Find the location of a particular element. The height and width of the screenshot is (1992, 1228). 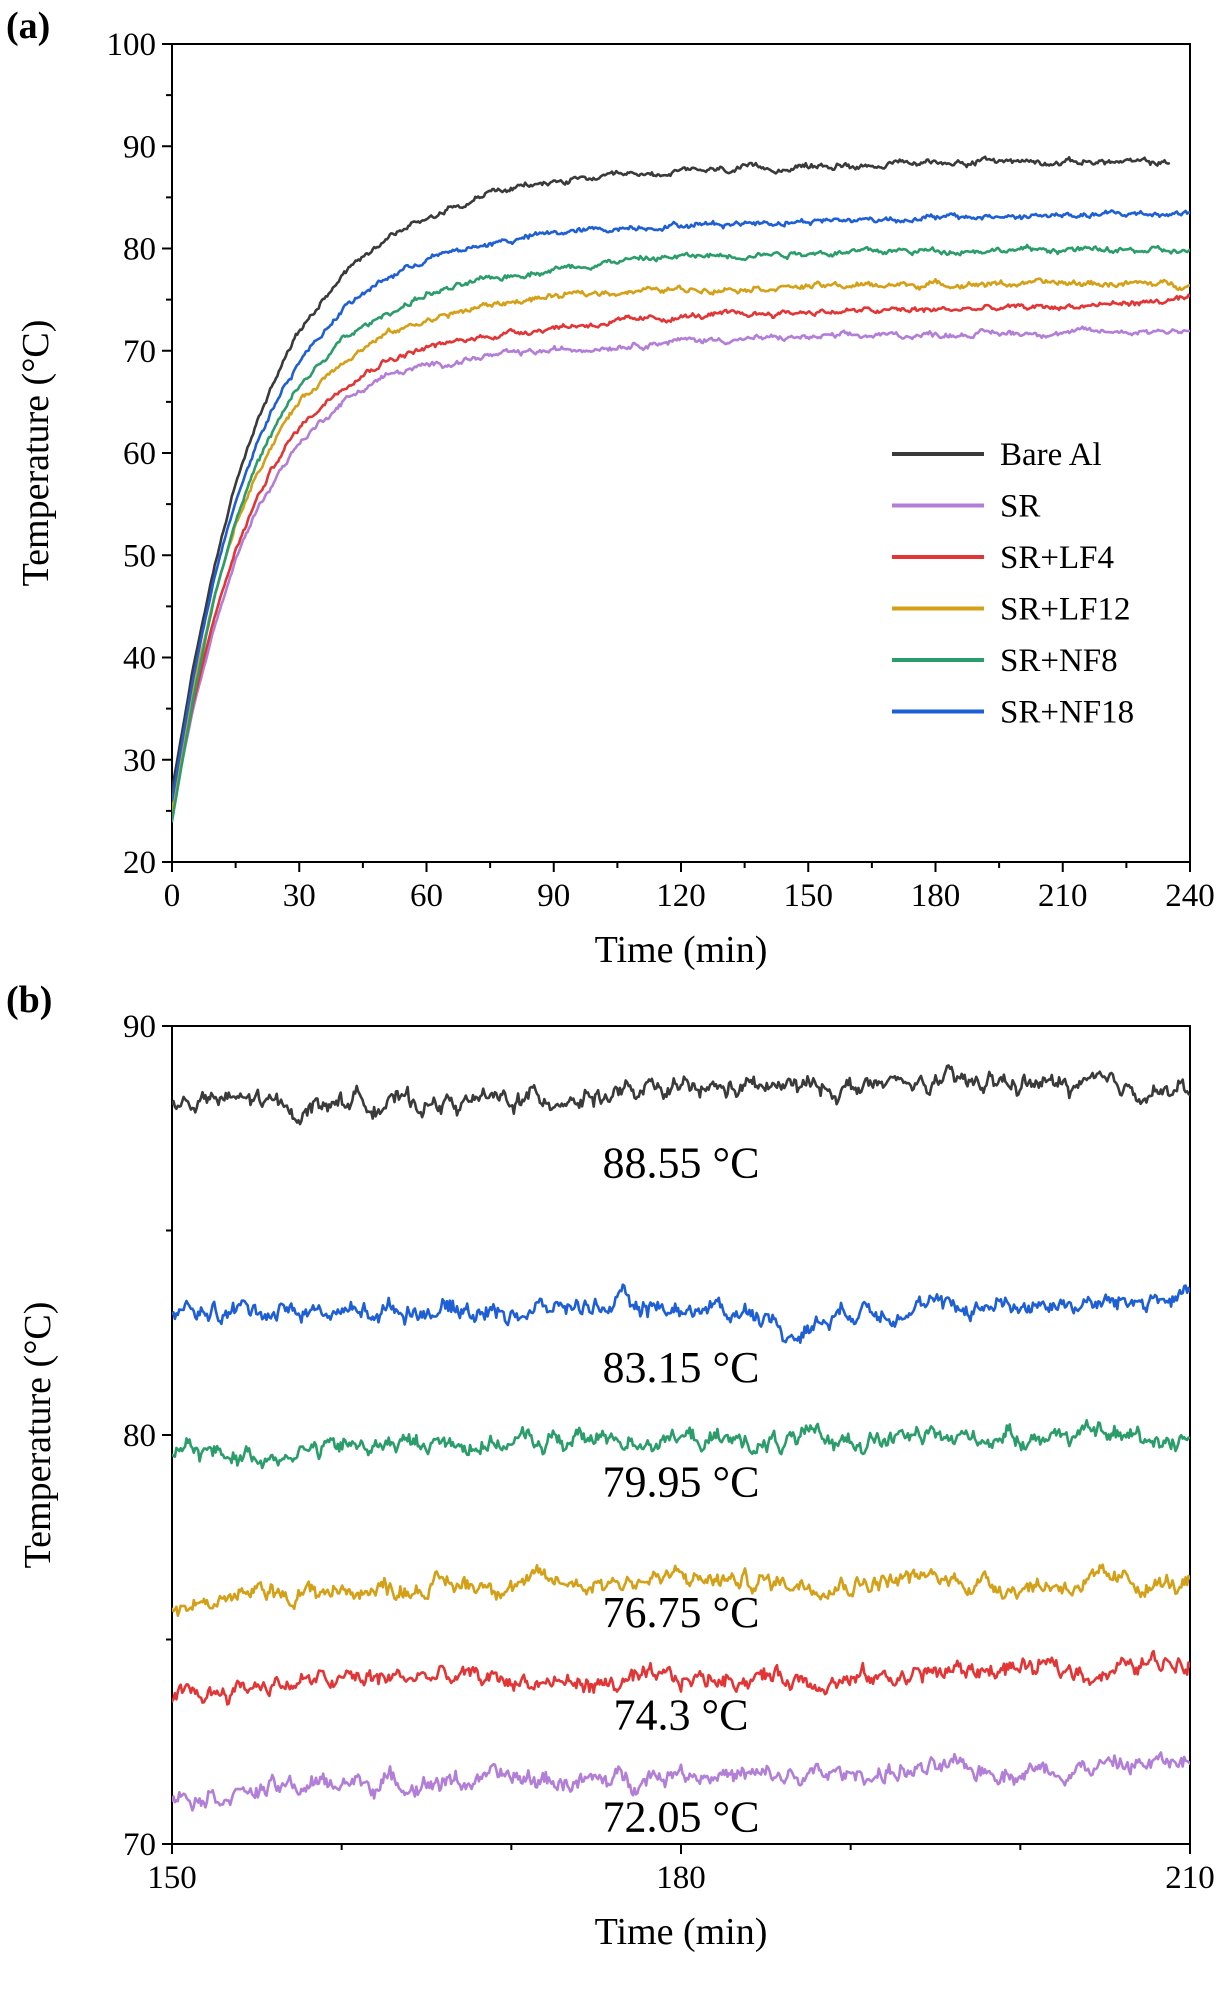

x-tick-label: 30 is located at coordinates (299, 896).